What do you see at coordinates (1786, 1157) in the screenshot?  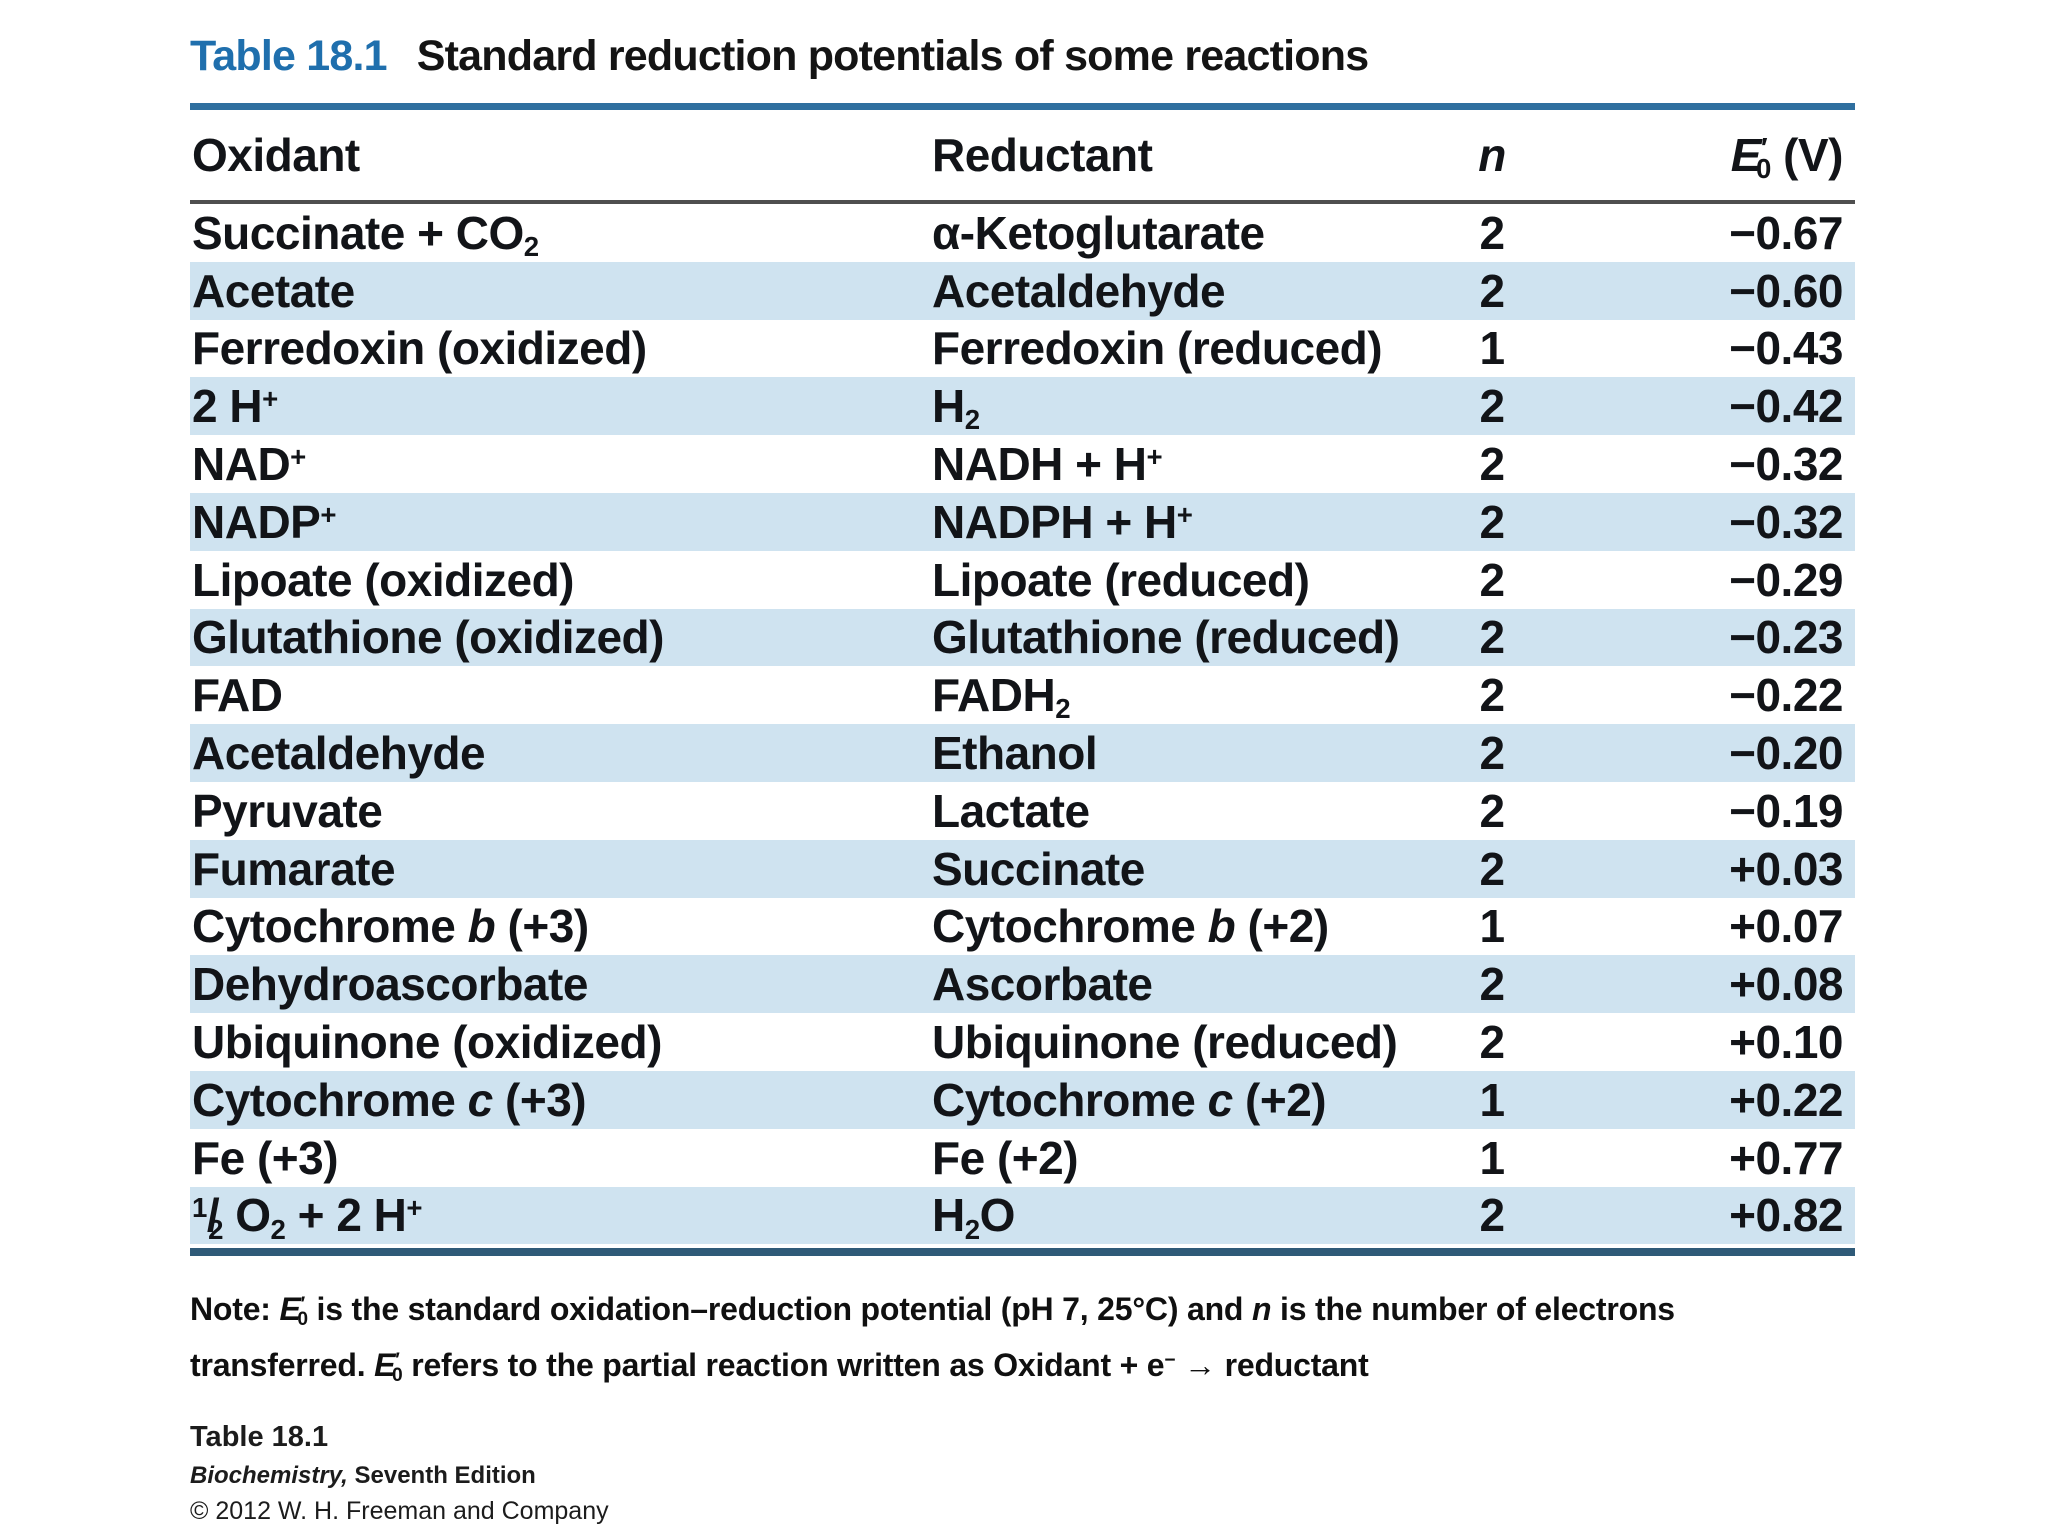 I see `cell-e0: +0.77` at bounding box center [1786, 1157].